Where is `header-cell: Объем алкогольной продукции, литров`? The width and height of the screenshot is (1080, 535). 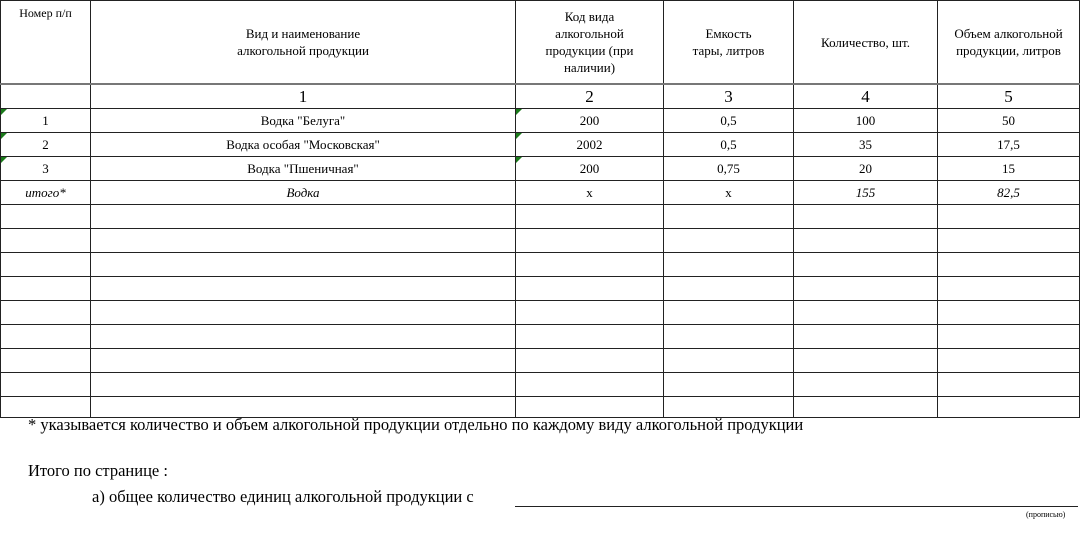
header-cell: Объем алкогольной продукции, литров is located at coordinates (1008, 42).